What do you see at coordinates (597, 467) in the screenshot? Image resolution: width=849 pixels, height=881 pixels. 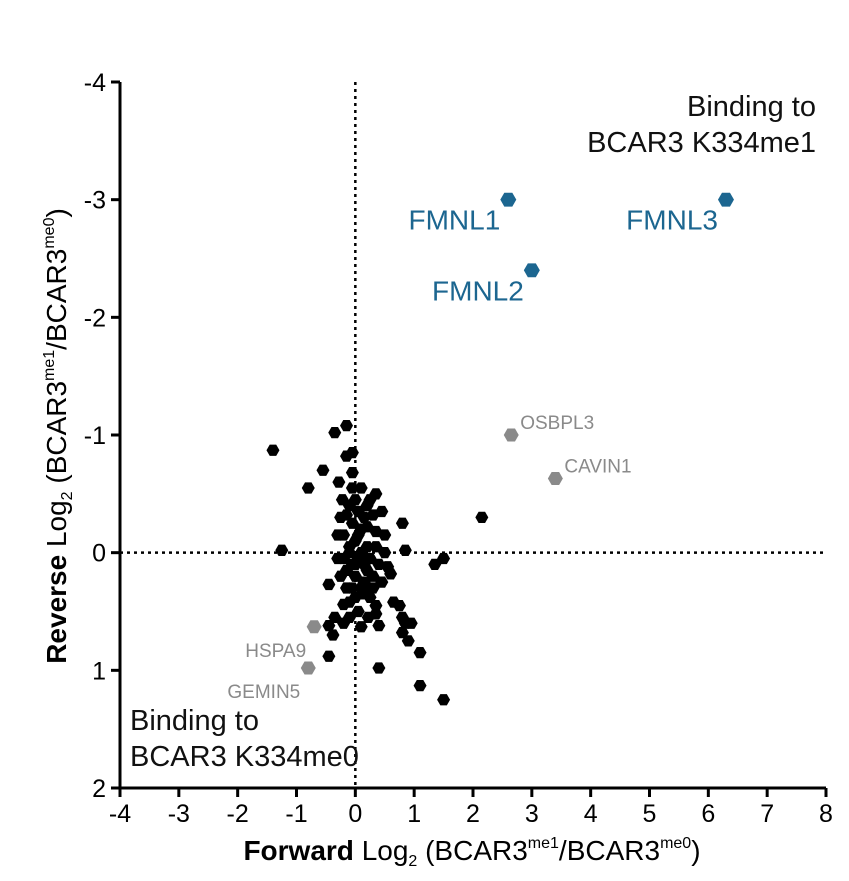 I see `point-label-cavin1: CAVIN1` at bounding box center [597, 467].